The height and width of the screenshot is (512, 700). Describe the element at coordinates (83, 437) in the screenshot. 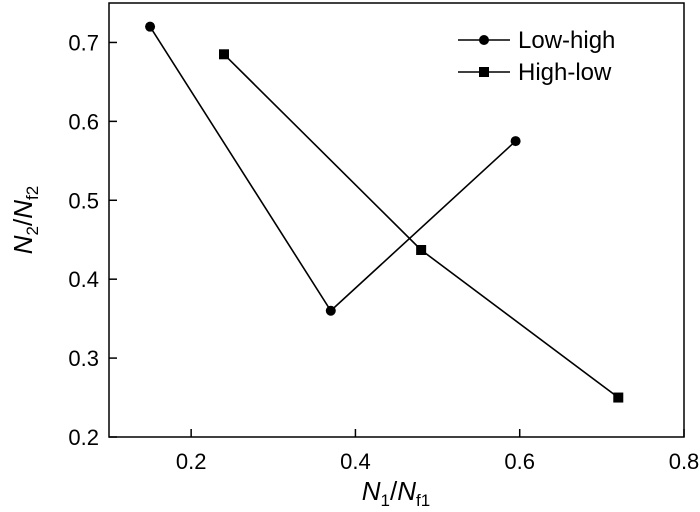

I see `y-tick-label: 0.2` at that location.